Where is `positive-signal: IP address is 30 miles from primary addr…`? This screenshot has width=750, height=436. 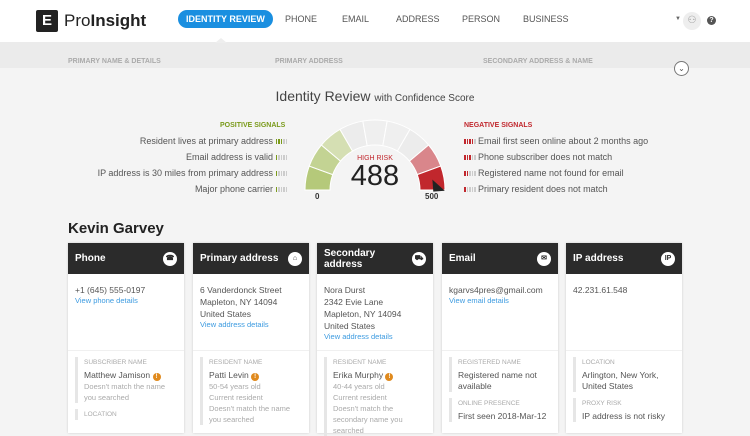
positive-signal: IP address is 30 miles from primary addr… is located at coordinates (192, 173).